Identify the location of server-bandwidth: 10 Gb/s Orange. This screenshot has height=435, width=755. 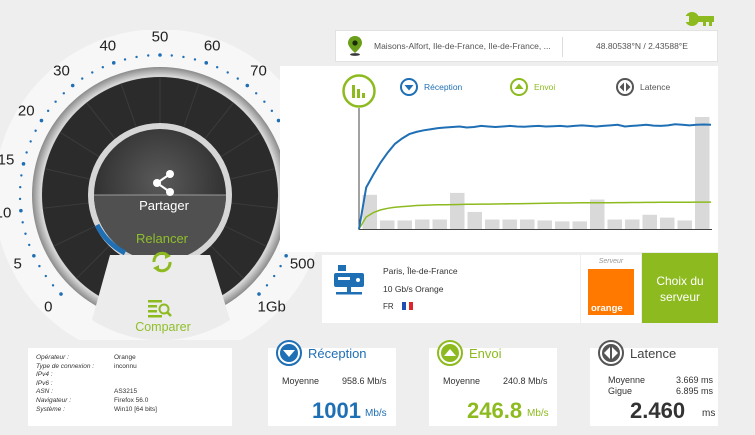
(413, 289).